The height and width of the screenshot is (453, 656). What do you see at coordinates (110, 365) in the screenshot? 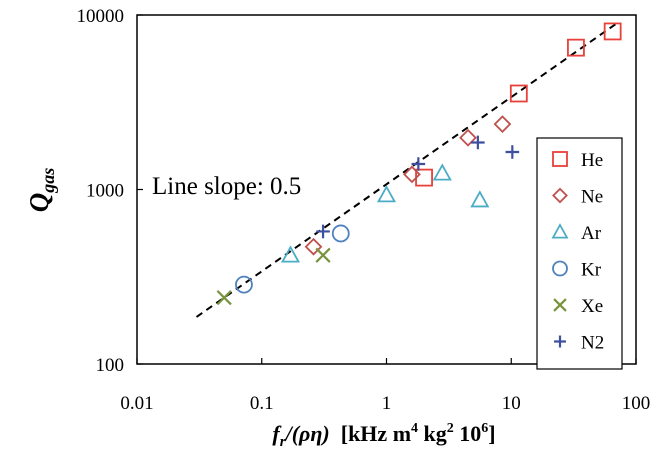
I see `y-tick-label: 100` at bounding box center [110, 365].